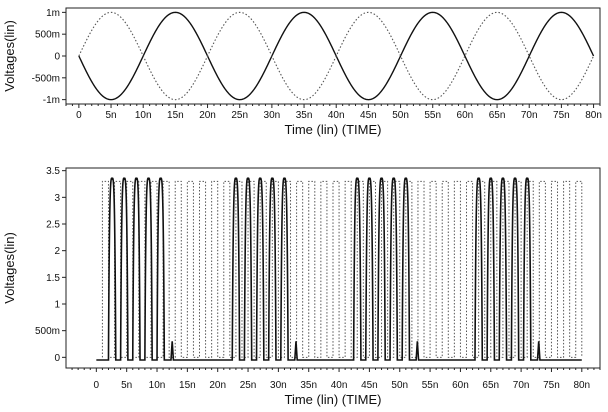 The image size is (608, 412). What do you see at coordinates (49, 57) in the screenshot?
I see `top-y-ticks: 1m 500m 0 -500m -1m` at bounding box center [49, 57].